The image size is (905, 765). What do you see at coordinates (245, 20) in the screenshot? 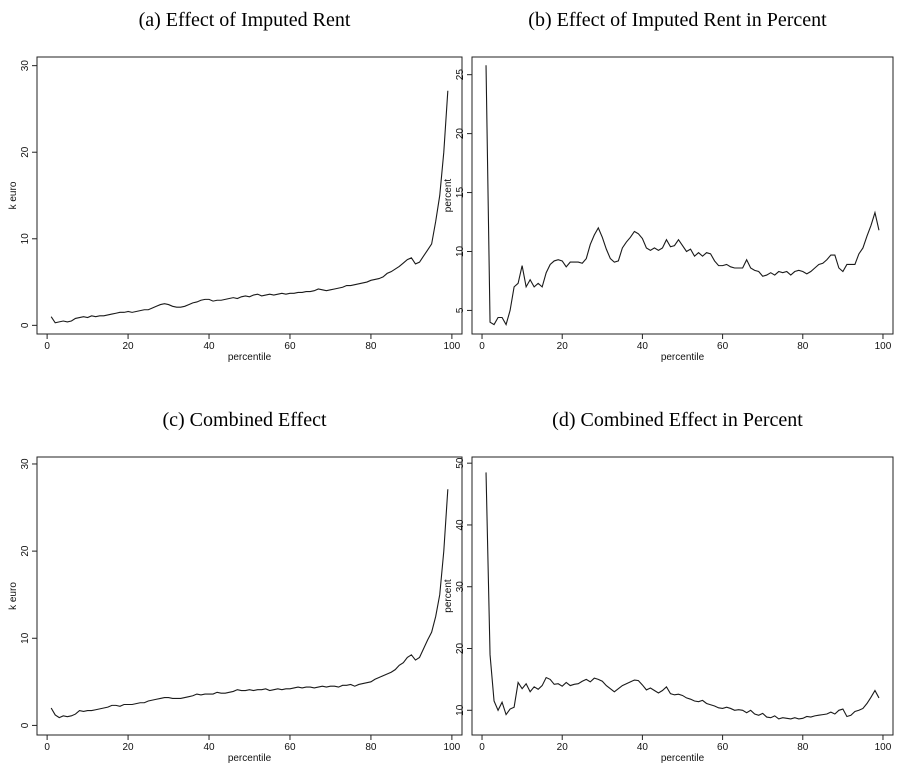
I see `panel-title: (a) Effect of Imputed Rent` at bounding box center [245, 20].